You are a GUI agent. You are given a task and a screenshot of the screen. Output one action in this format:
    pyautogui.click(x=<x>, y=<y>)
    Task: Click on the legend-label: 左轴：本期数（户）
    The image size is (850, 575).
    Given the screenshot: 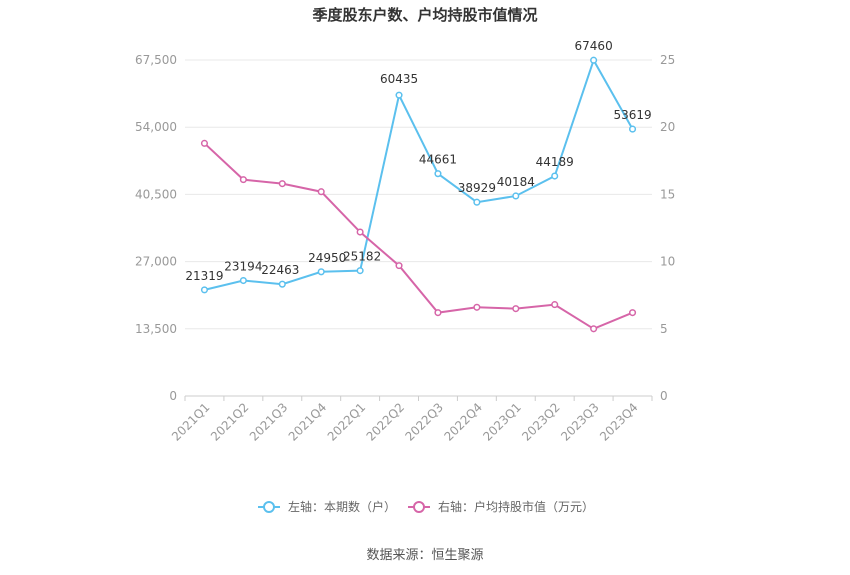 What is the action you would take?
    pyautogui.click(x=342, y=506)
    